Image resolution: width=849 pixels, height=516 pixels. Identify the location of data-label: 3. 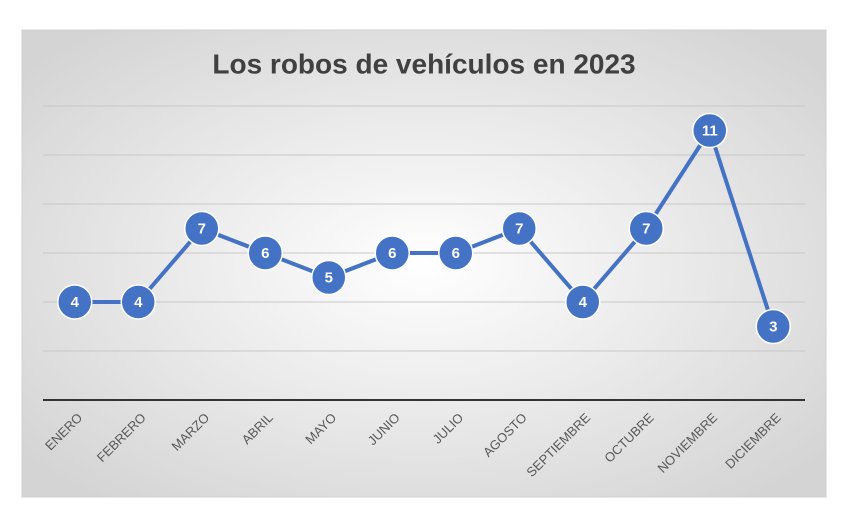
(773, 326).